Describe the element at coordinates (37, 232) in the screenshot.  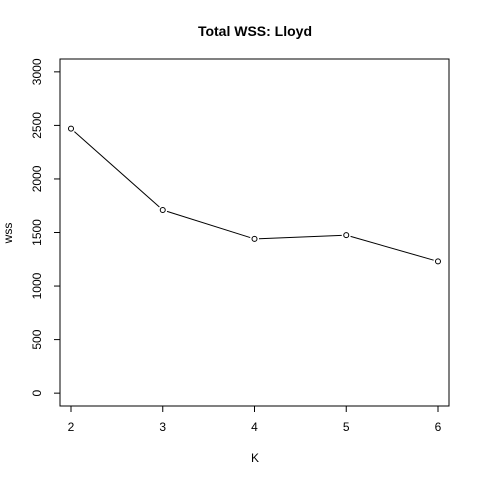
I see `y-tick-label: 1500` at that location.